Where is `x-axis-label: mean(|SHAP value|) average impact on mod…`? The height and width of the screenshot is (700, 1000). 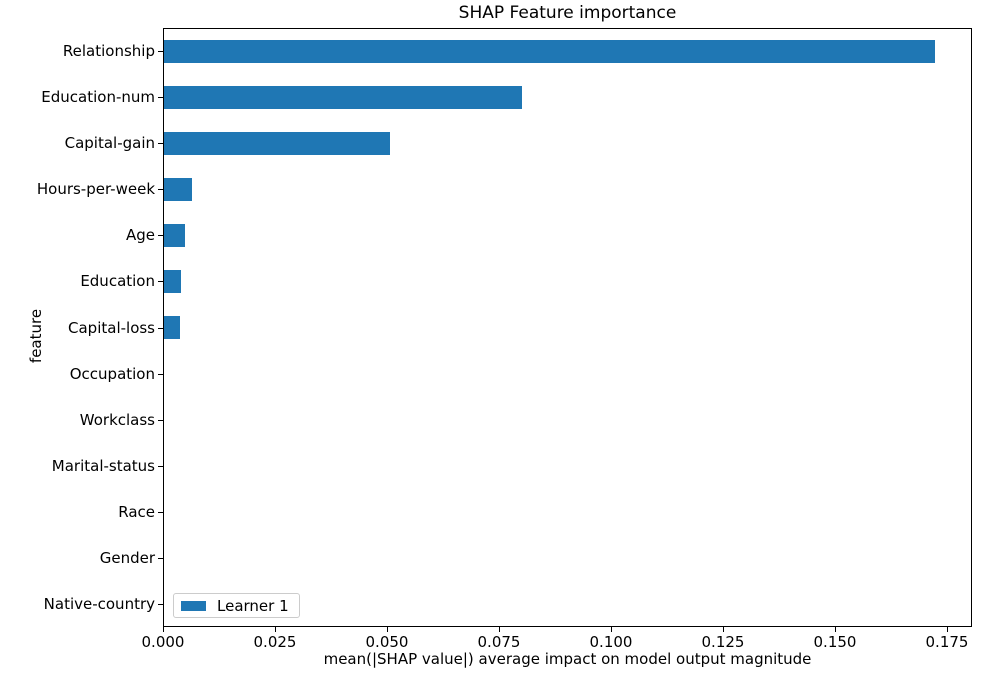
x-axis-label: mean(|SHAP value|) average impact on mod… is located at coordinates (567, 659).